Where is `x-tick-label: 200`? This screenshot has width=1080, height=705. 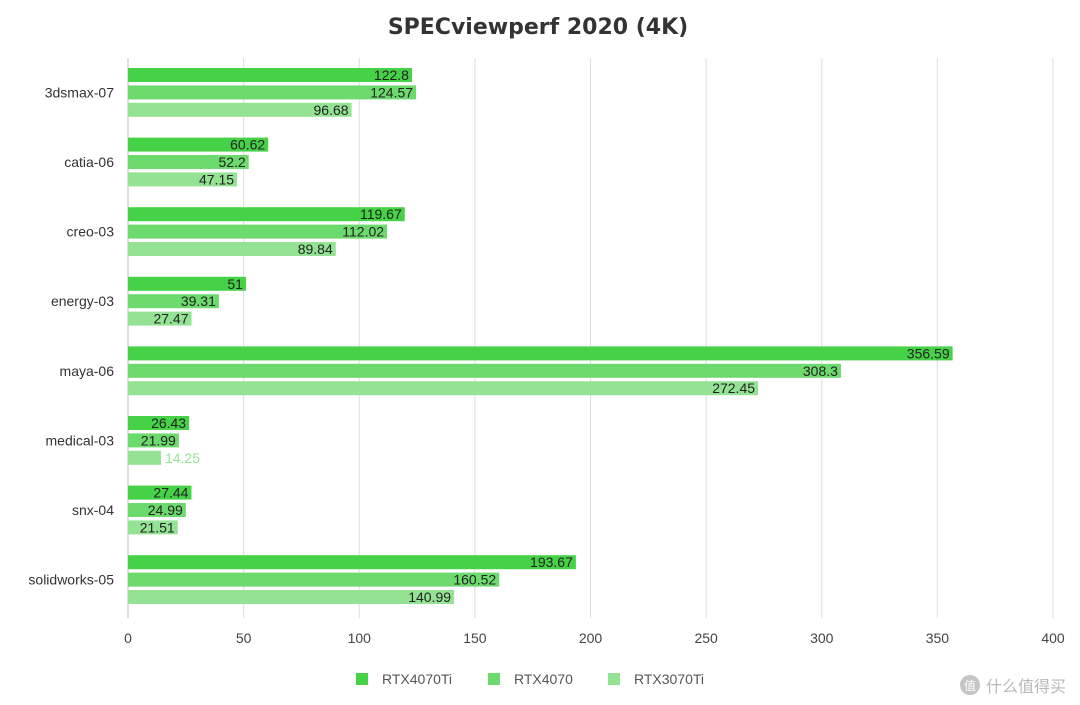
x-tick-label: 200 is located at coordinates (591, 638).